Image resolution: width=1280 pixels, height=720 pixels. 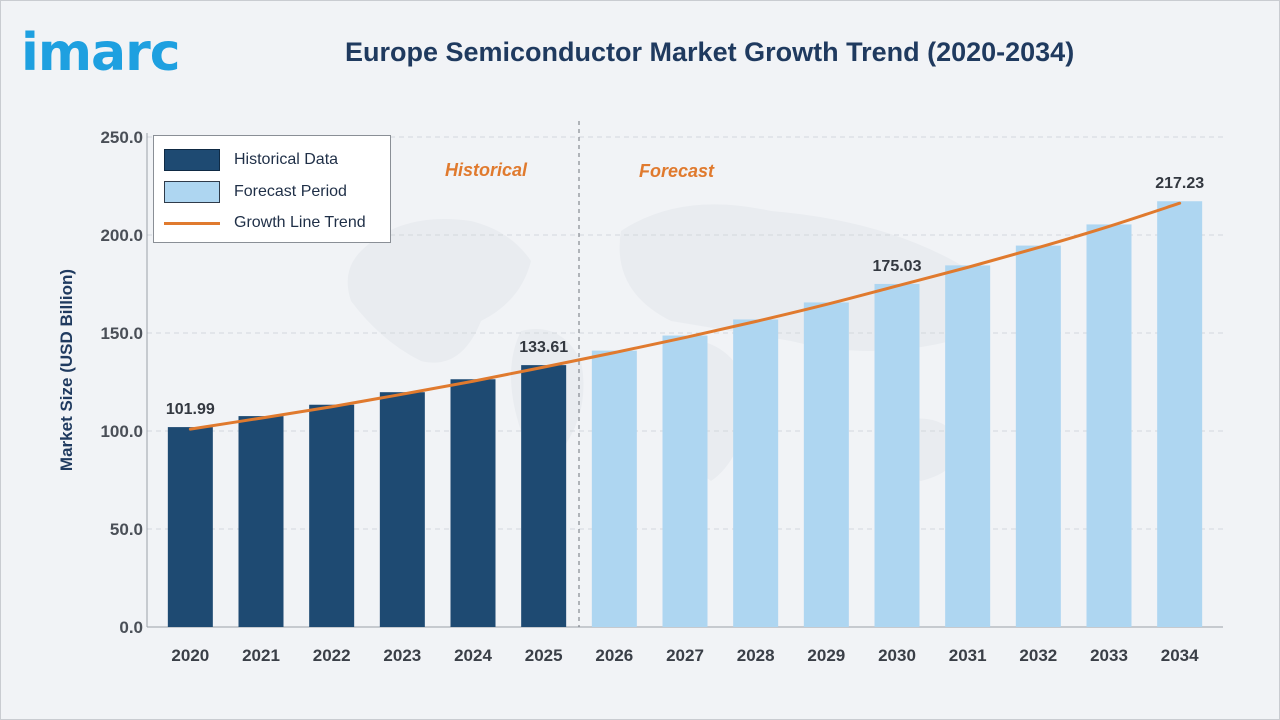 I want to click on y-tick-label: 100.0, so click(x=121, y=431).